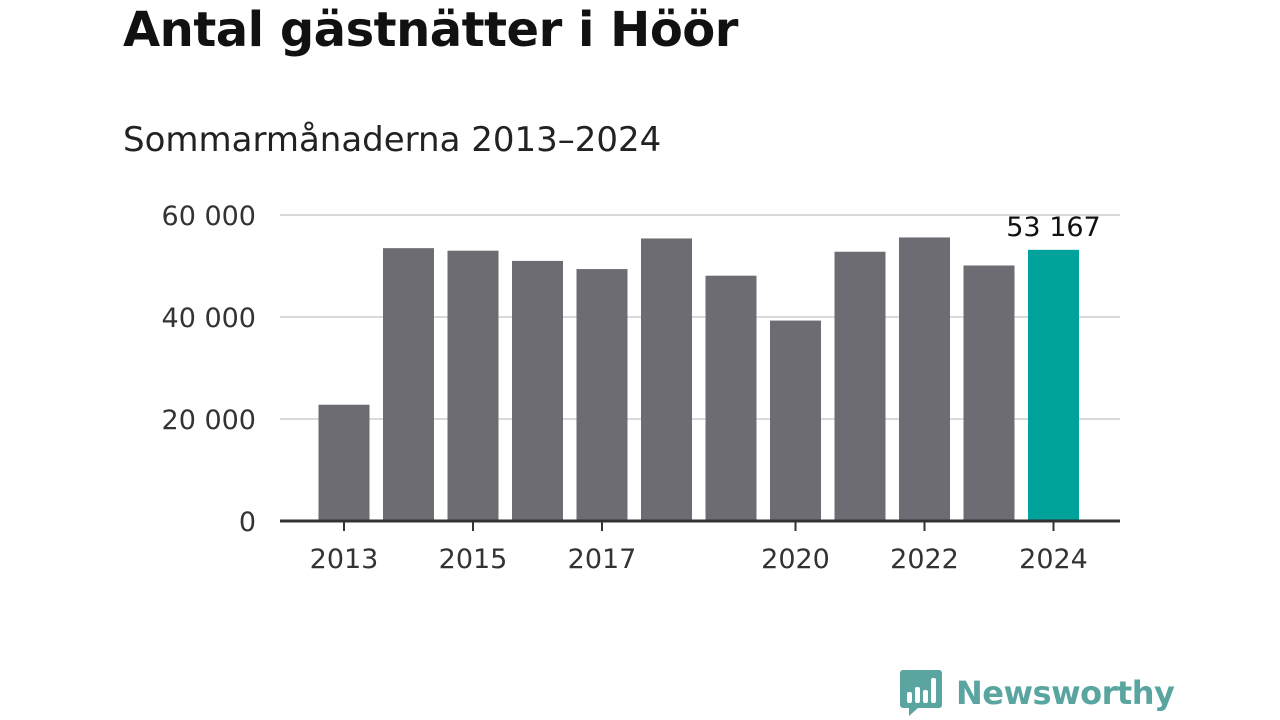 This screenshot has height=720, width=1280. What do you see at coordinates (921, 693) in the screenshot?
I see `newsworthy-logo-icon` at bounding box center [921, 693].